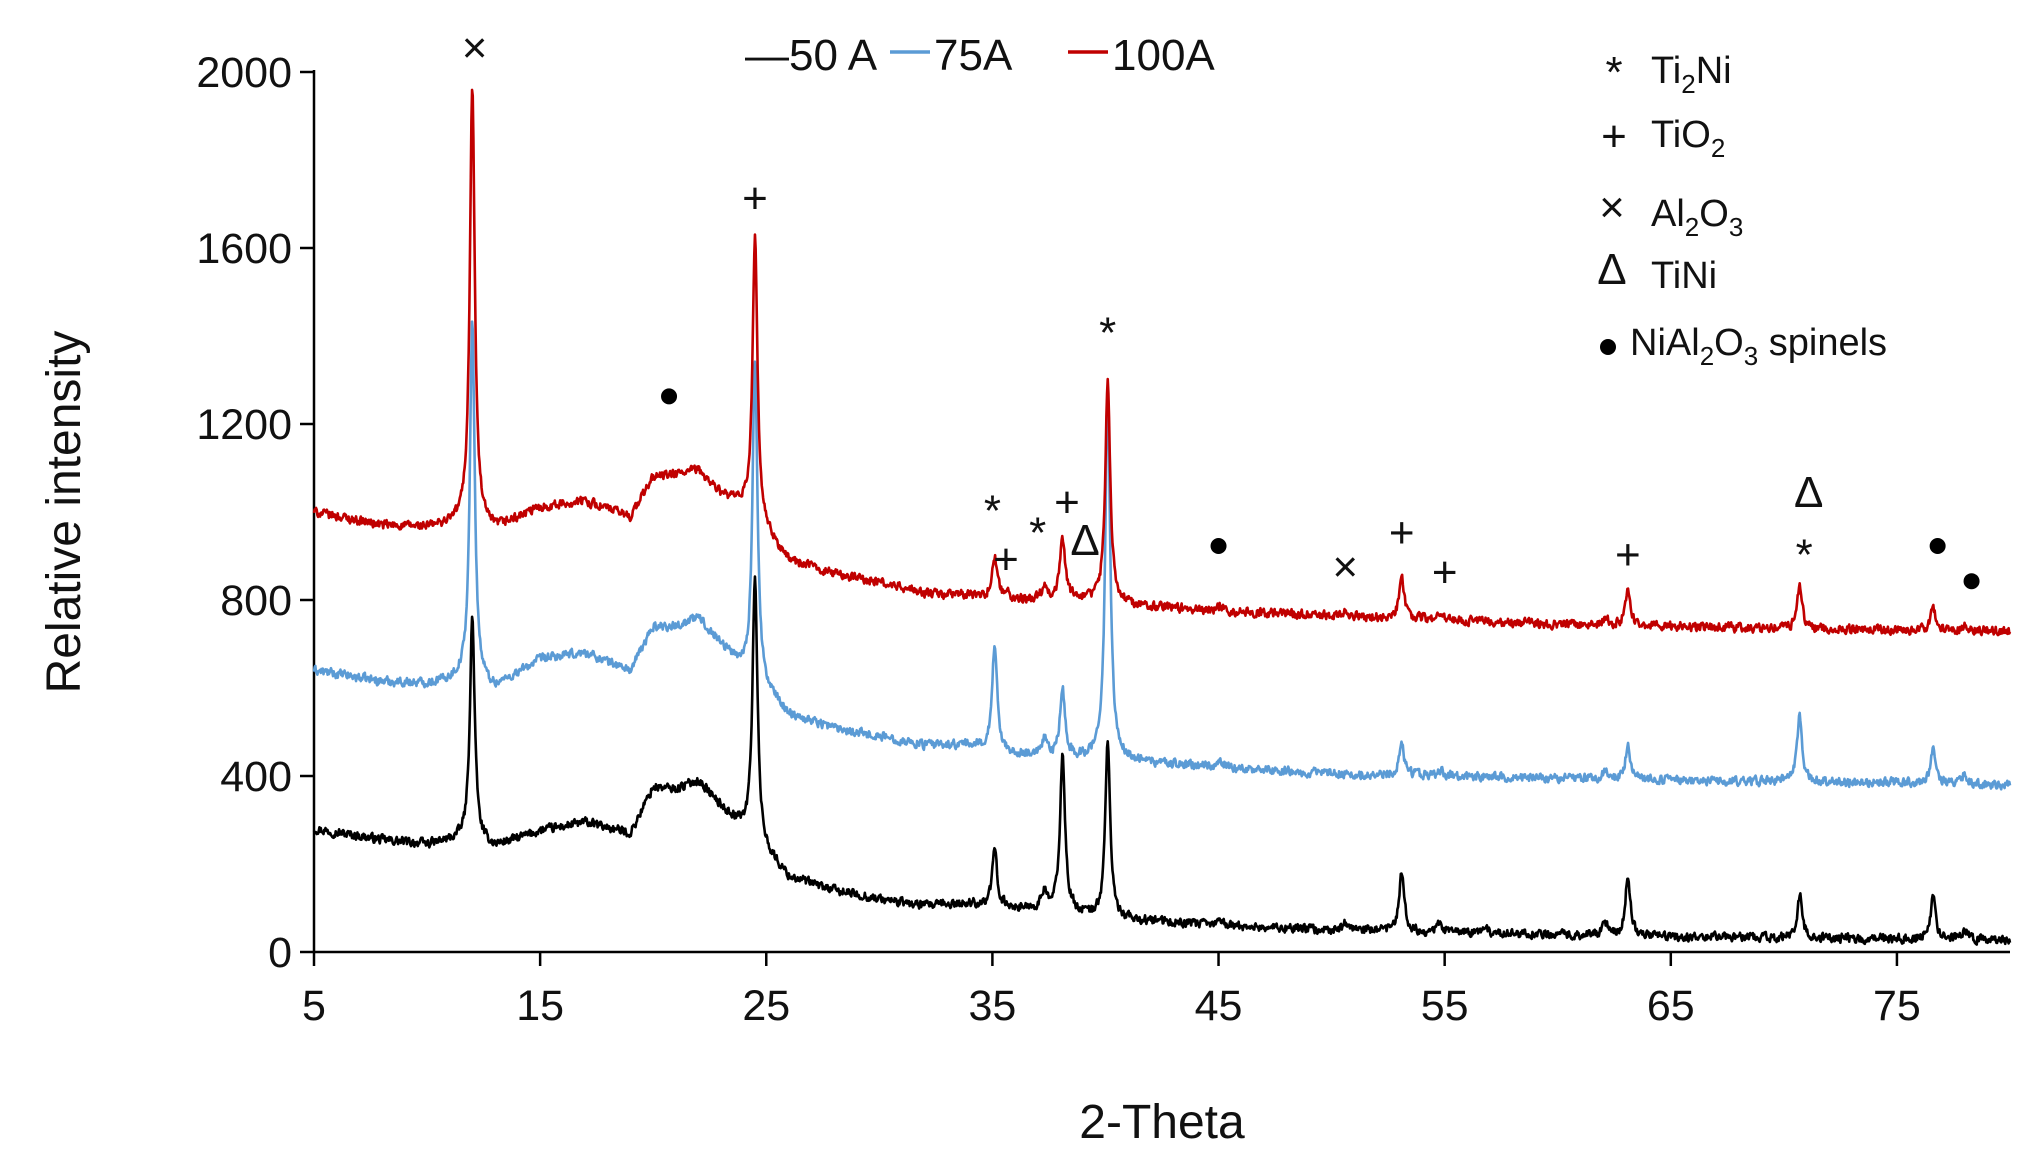  What do you see at coordinates (1613, 72) in the screenshot?
I see `phase-legend-symbol: *` at bounding box center [1613, 72].